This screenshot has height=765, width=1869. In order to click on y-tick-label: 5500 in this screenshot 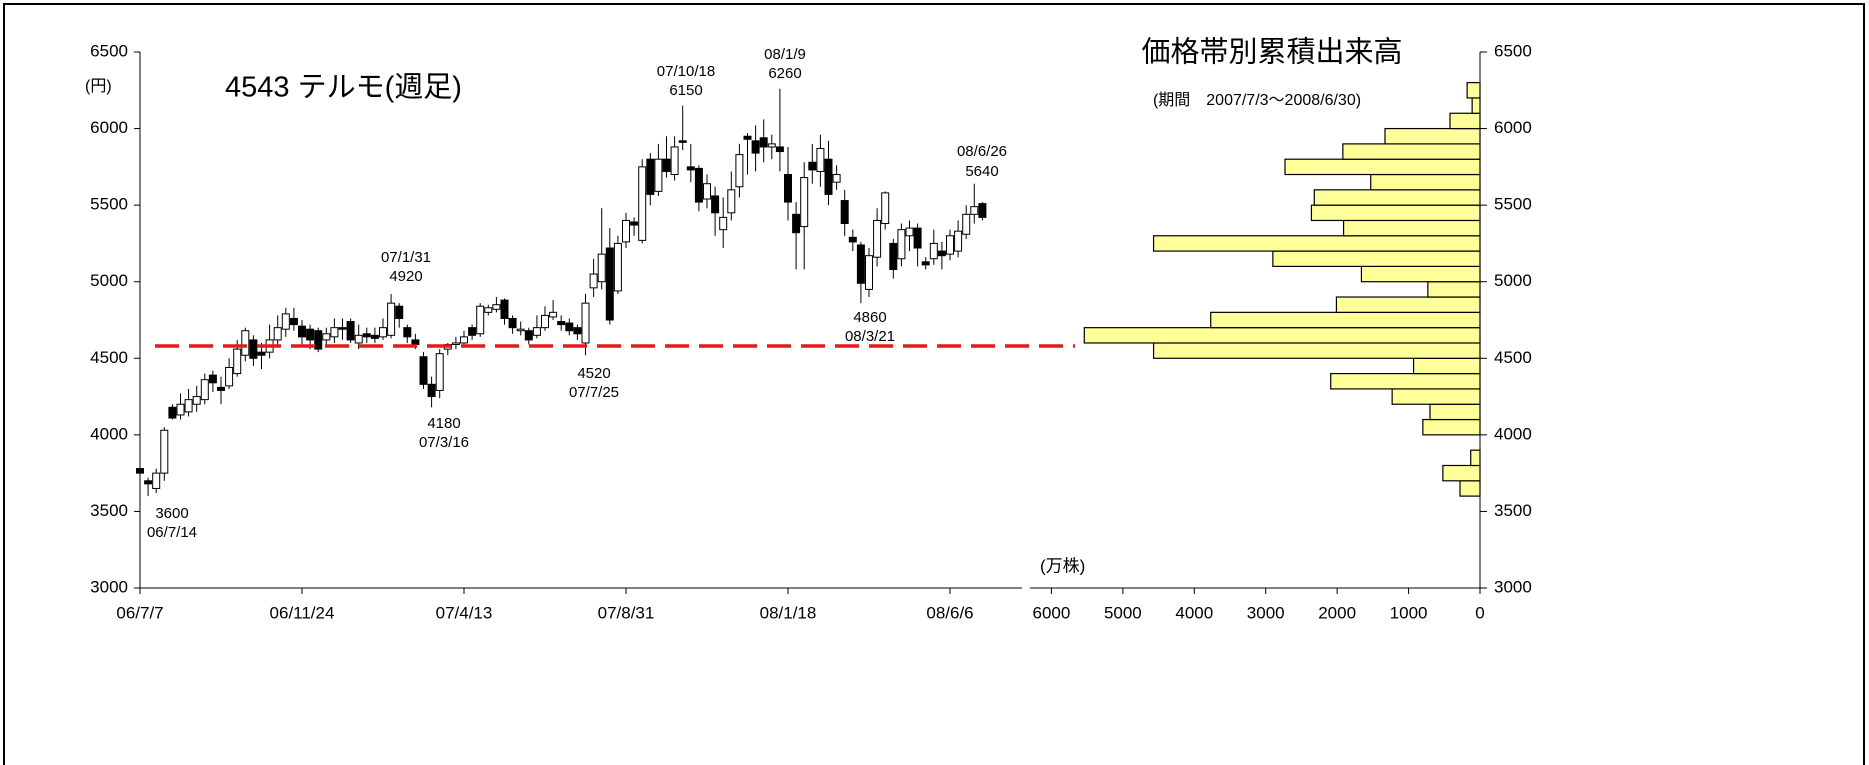, I will do `click(1513, 204)`.